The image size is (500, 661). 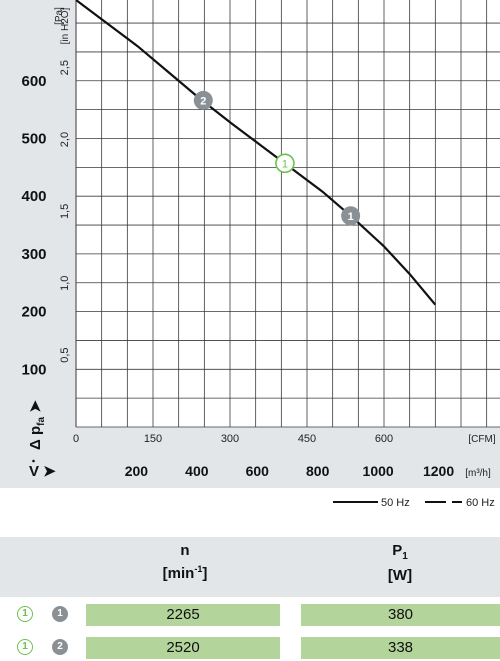 What do you see at coordinates (438, 471) in the screenshot?
I see `x-tick-label-m3h: 1200` at bounding box center [438, 471].